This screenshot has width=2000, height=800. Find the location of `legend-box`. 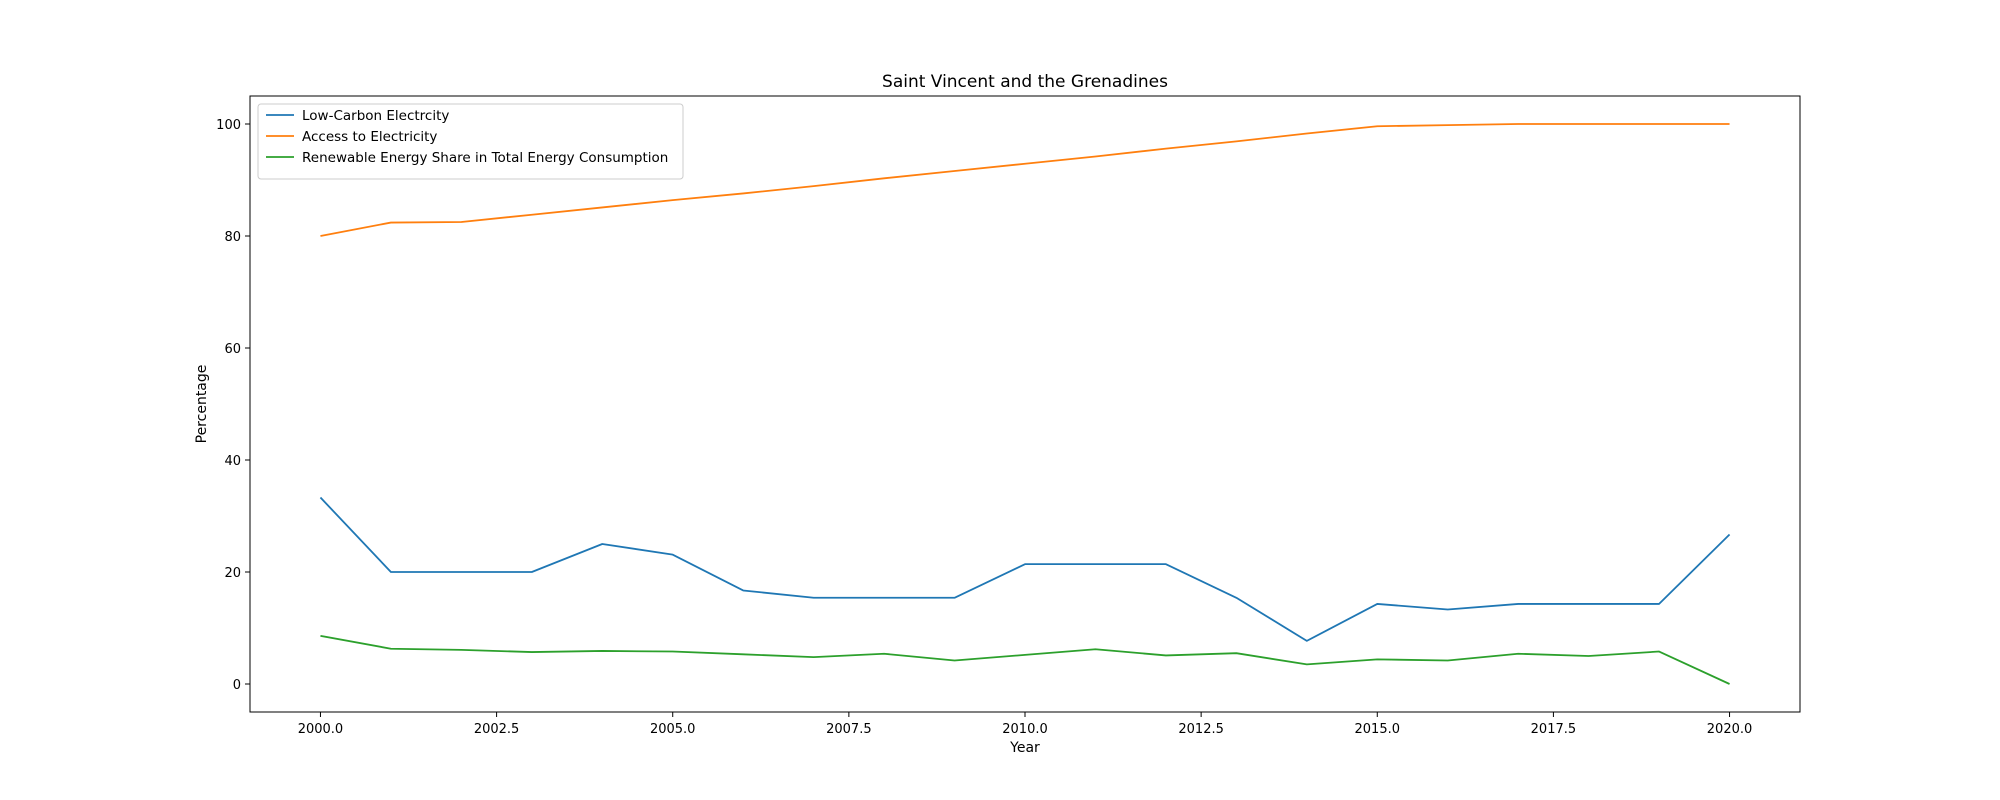

legend-box is located at coordinates (470, 141).